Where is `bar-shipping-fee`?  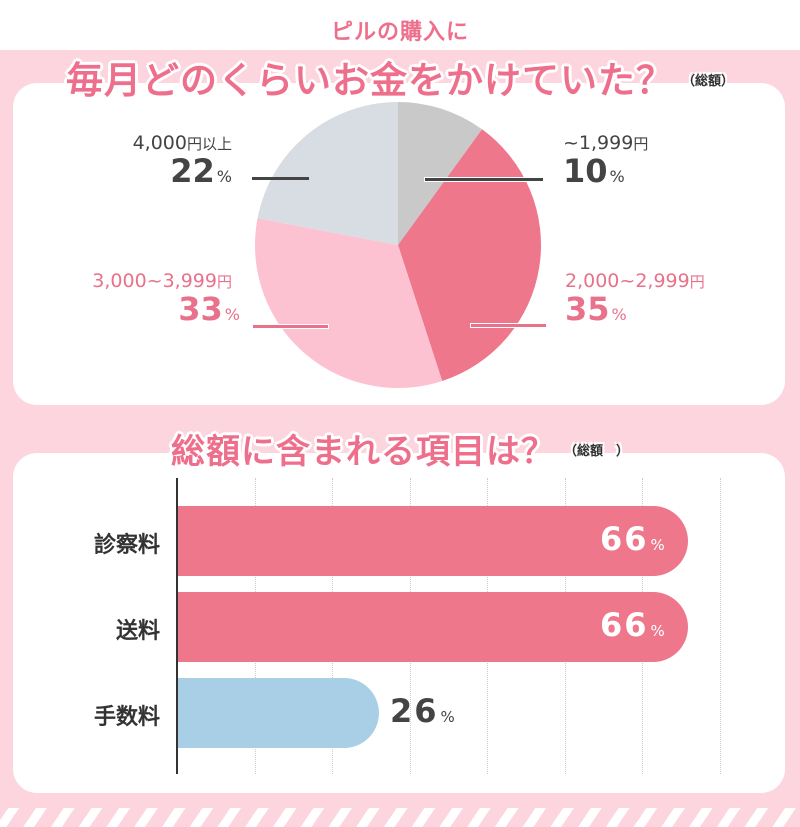
bar-shipping-fee is located at coordinates (433, 627).